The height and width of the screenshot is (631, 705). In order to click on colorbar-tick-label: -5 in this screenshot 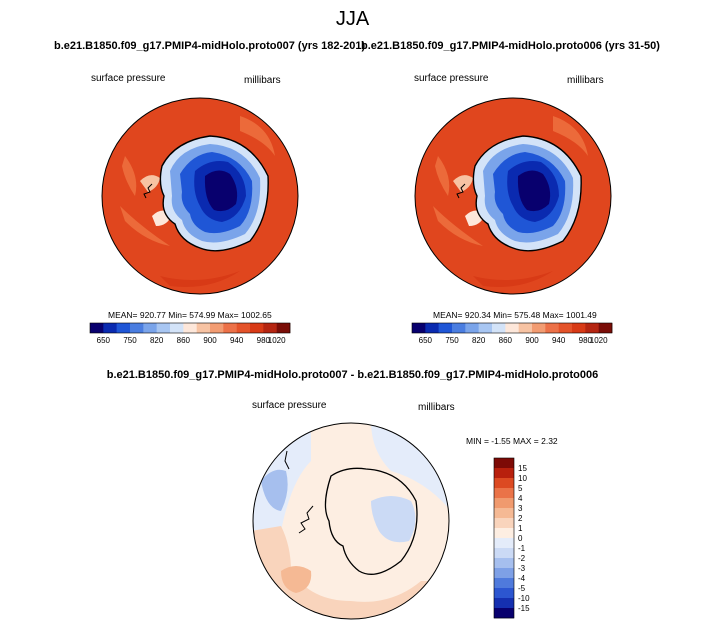, I will do `click(522, 588)`.